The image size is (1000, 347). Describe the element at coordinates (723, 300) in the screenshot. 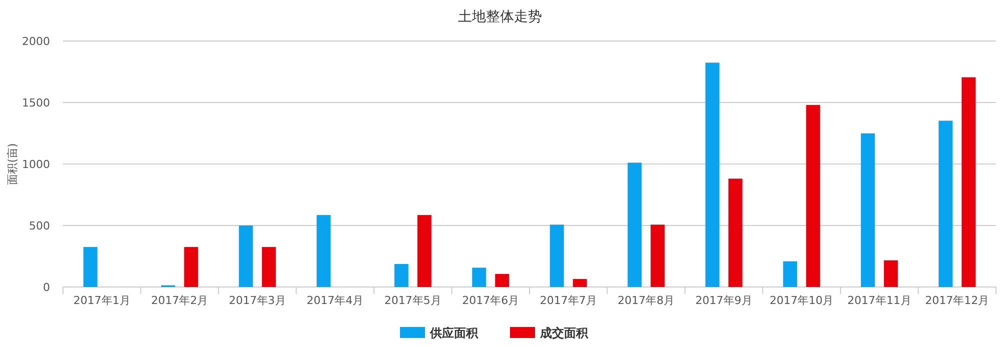

I see `x-tick-label: 2017年9月` at that location.